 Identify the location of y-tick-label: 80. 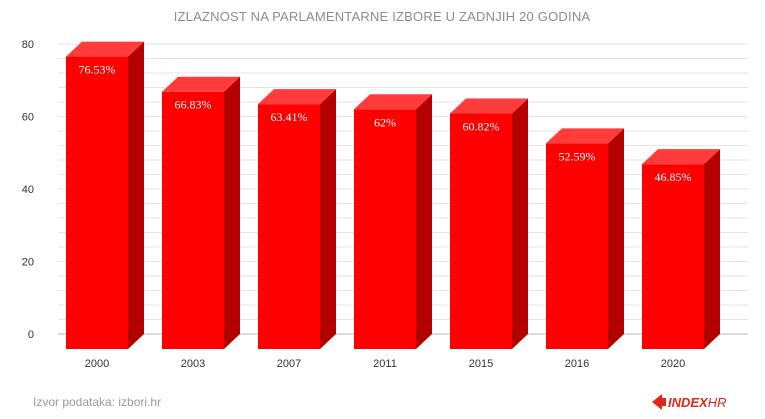
(28, 45).